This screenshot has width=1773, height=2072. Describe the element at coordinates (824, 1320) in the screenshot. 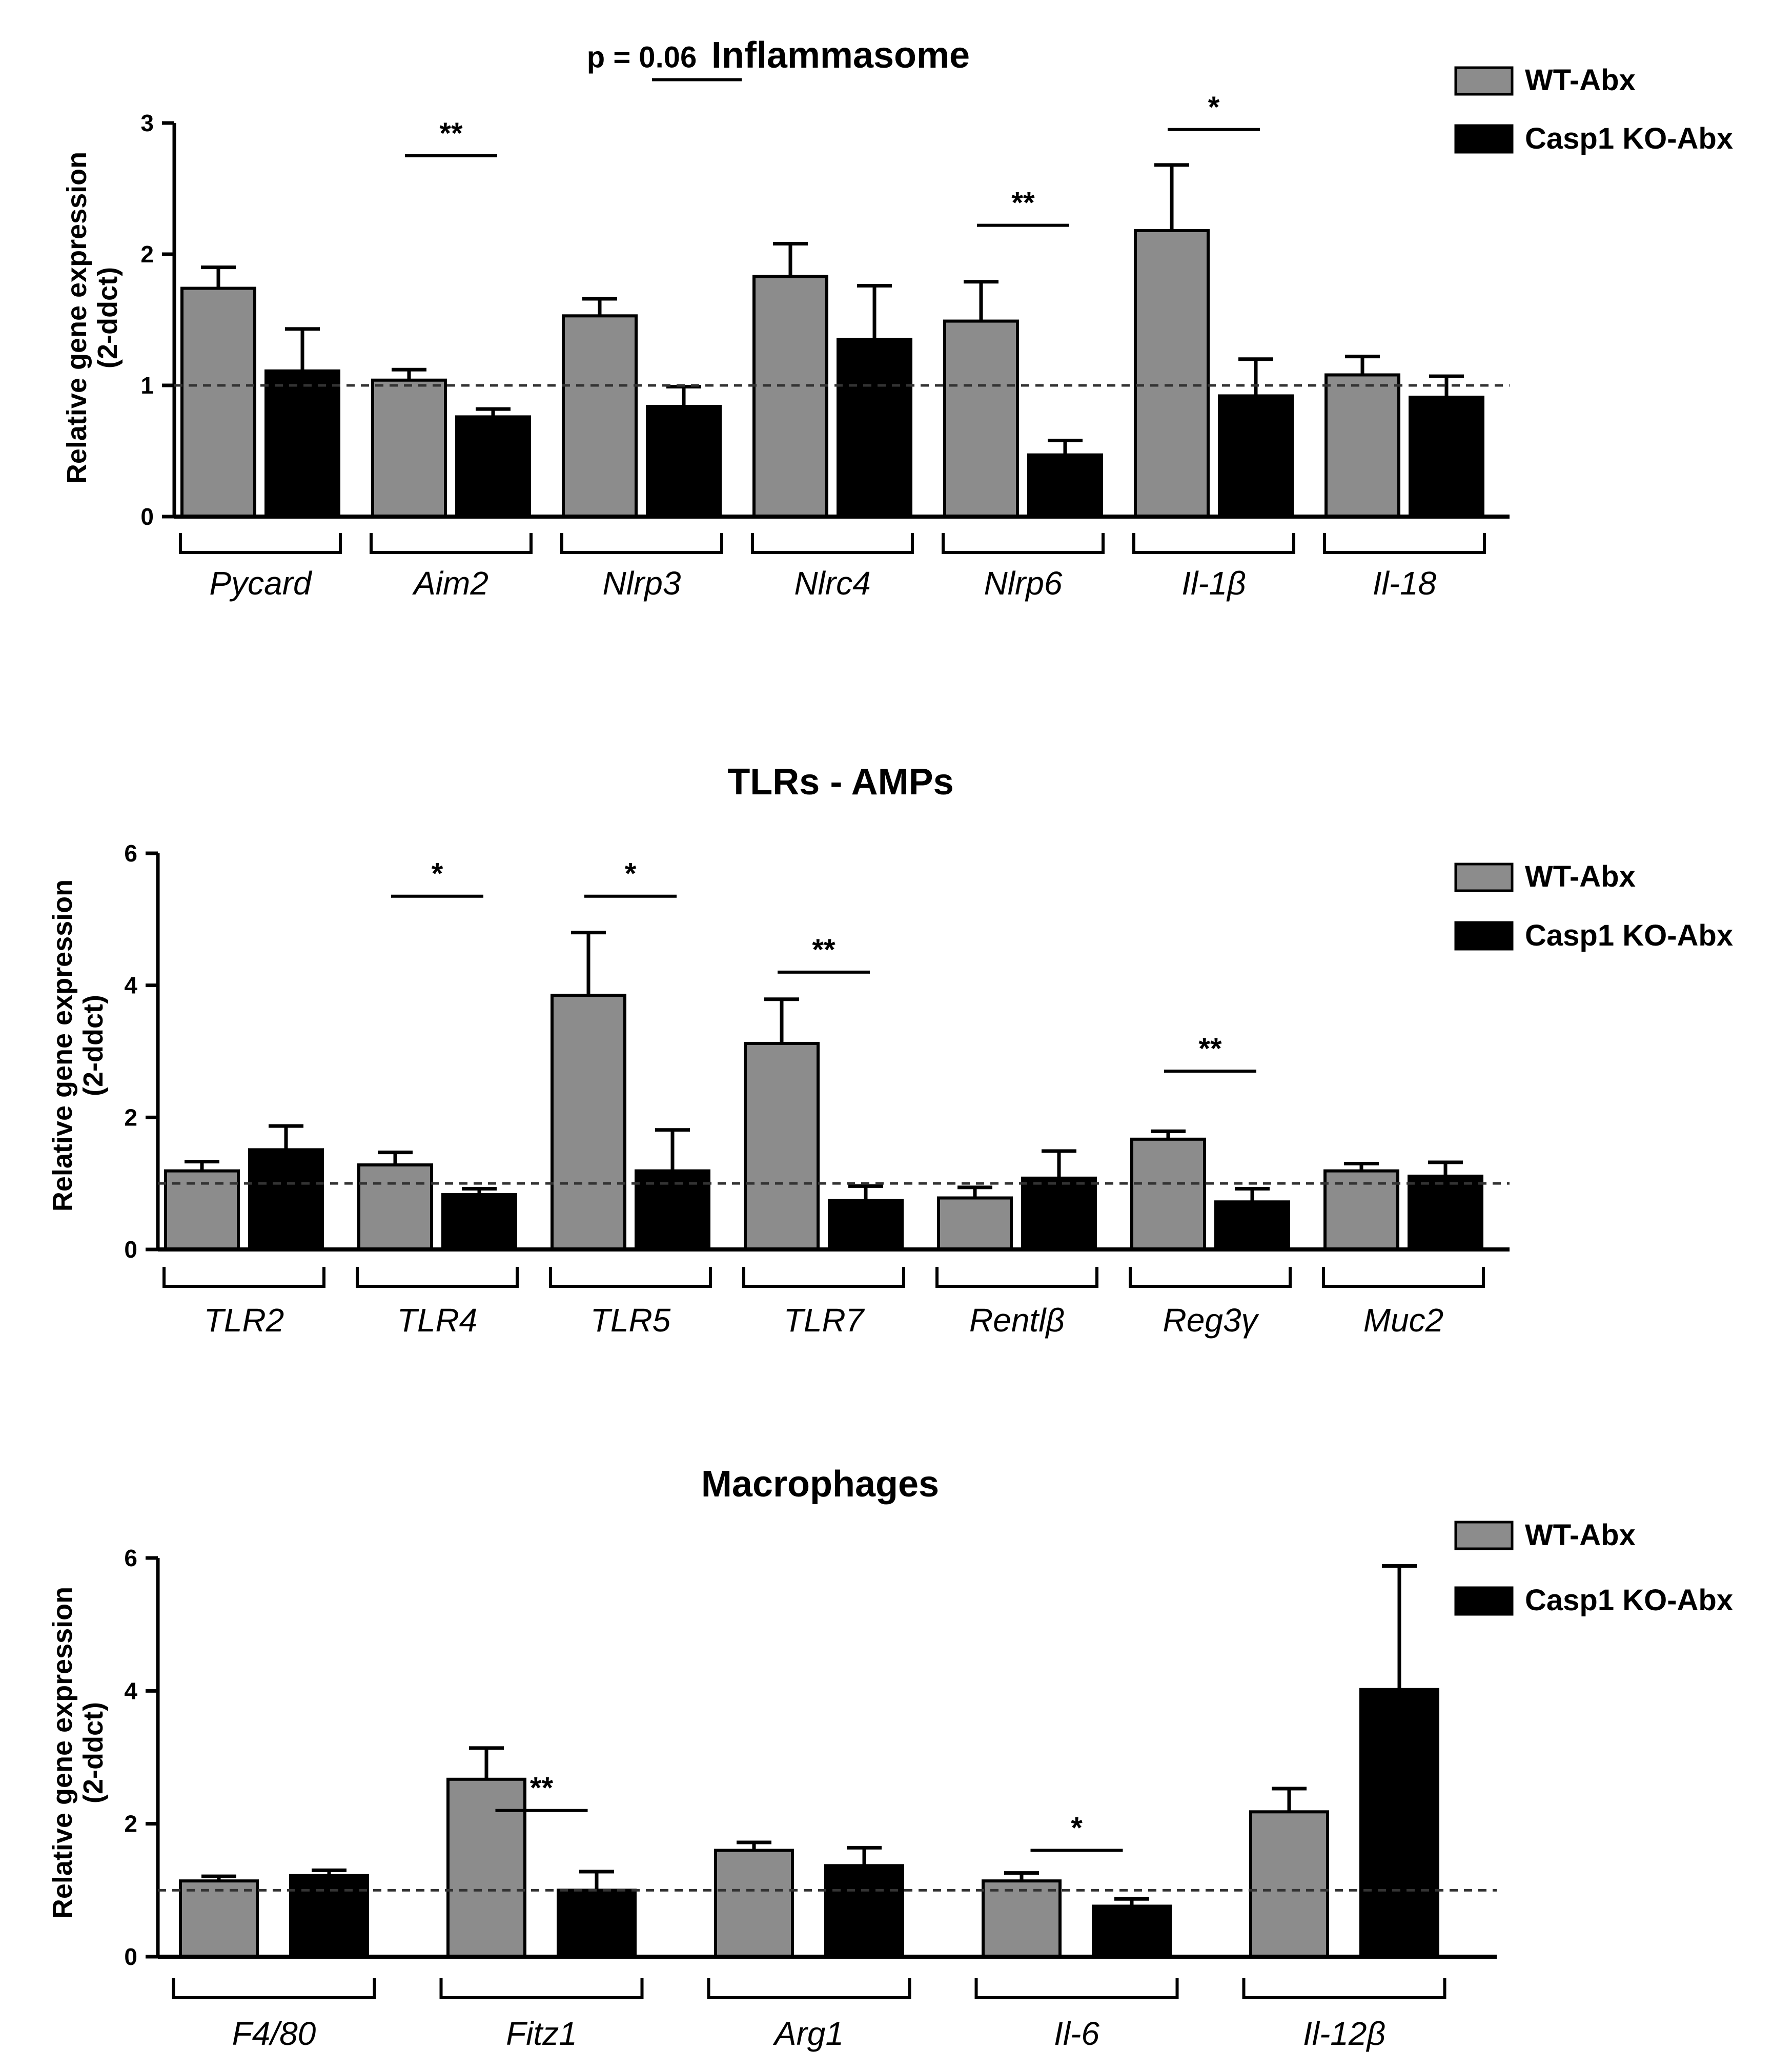

I see `category-label: TLR7` at that location.